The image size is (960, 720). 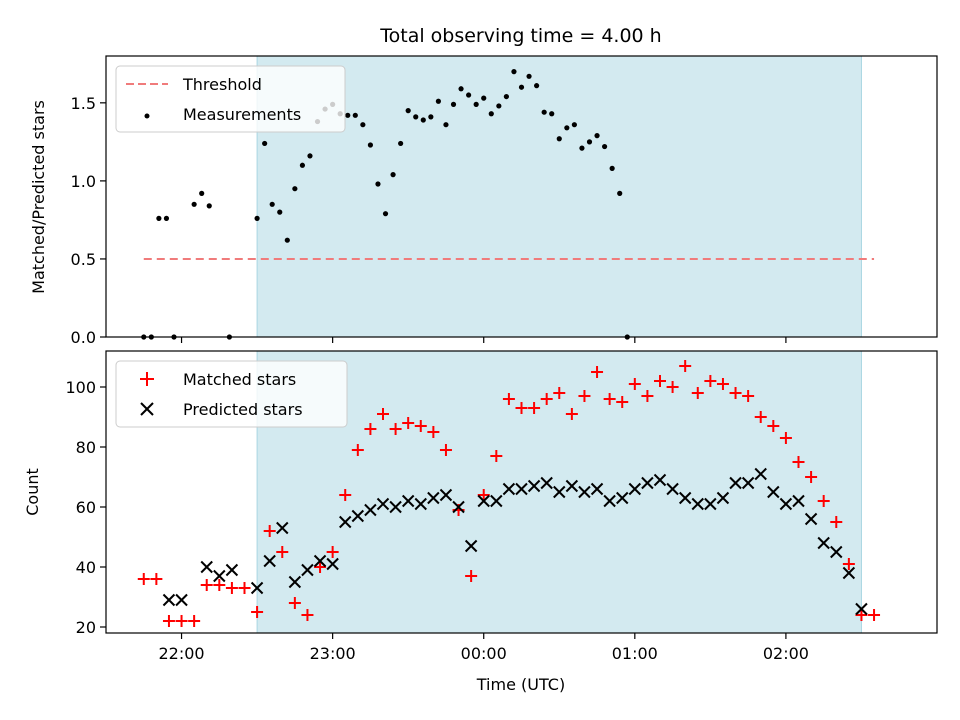 What do you see at coordinates (86, 567) in the screenshot?
I see `y-tick-label: 40` at bounding box center [86, 567].